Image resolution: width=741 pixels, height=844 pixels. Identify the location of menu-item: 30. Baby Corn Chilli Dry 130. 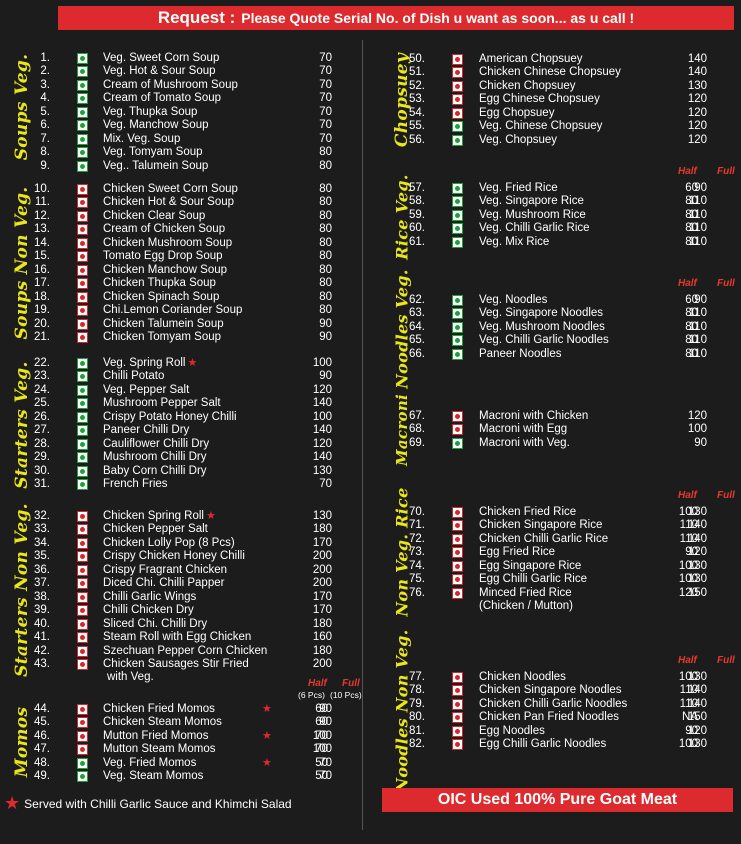
(370, 471).